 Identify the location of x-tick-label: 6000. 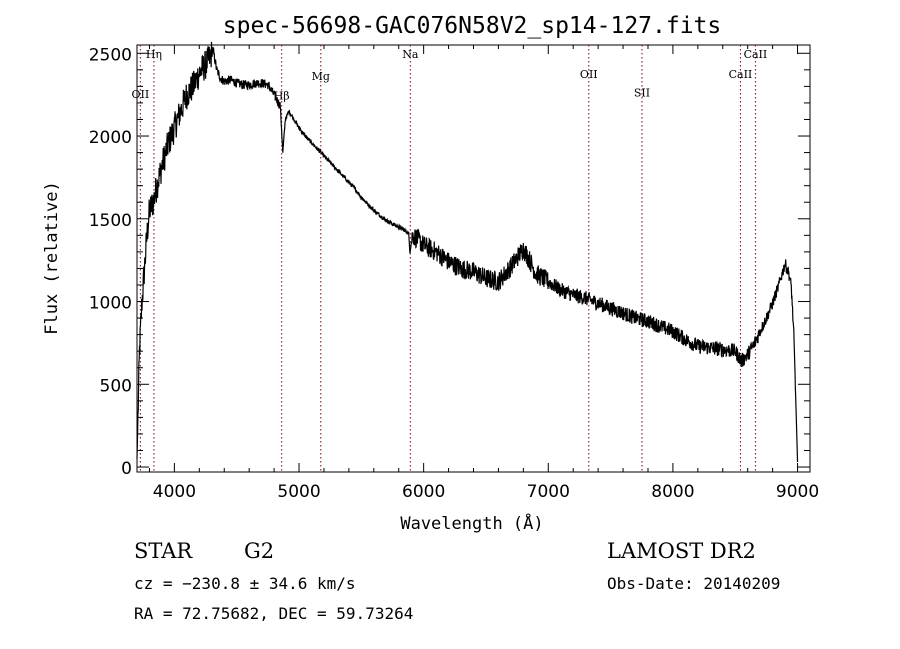
(423, 492).